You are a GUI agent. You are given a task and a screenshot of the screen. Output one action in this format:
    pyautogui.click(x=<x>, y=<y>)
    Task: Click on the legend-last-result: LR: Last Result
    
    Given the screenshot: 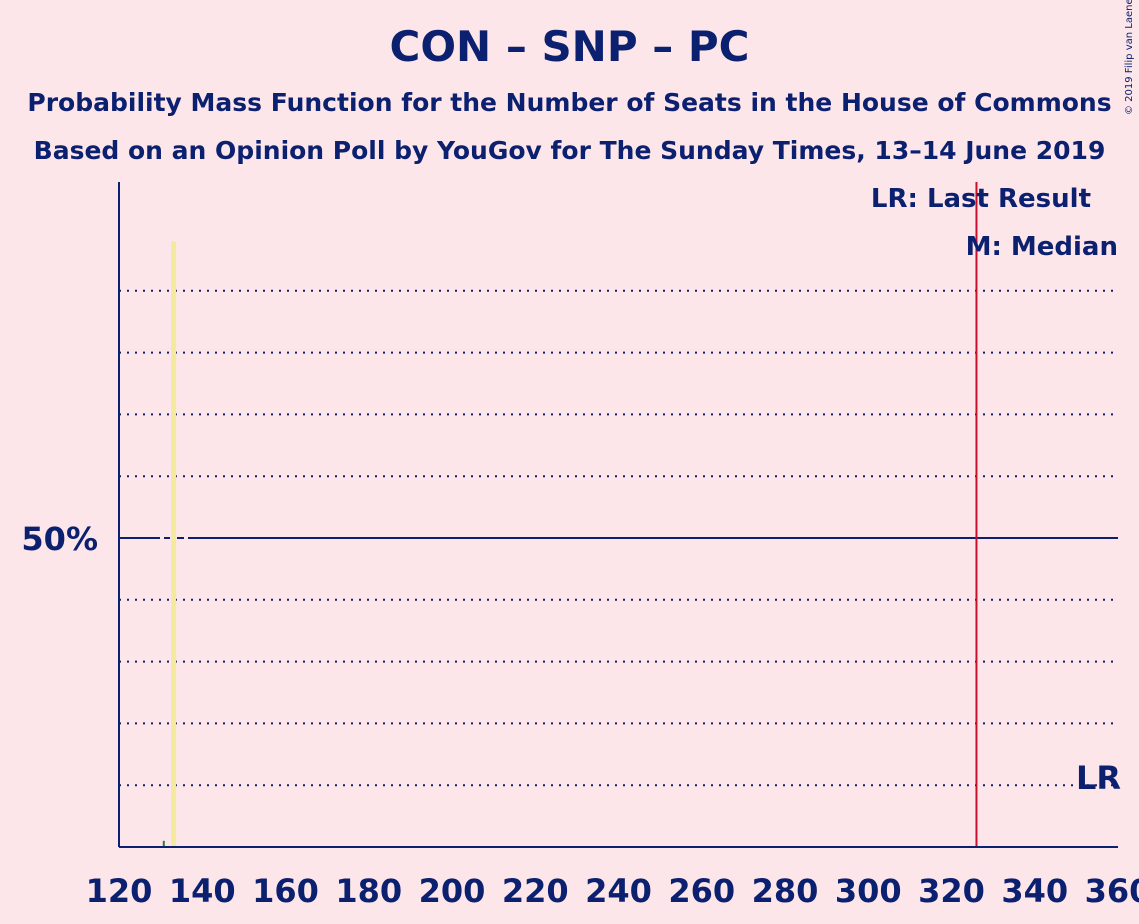 What is the action you would take?
    pyautogui.click(x=980, y=199)
    